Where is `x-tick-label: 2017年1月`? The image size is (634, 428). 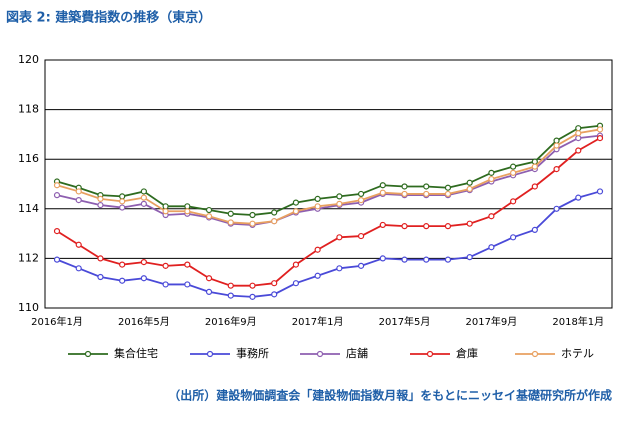 x-tick-label: 2017年1月 is located at coordinates (318, 321).